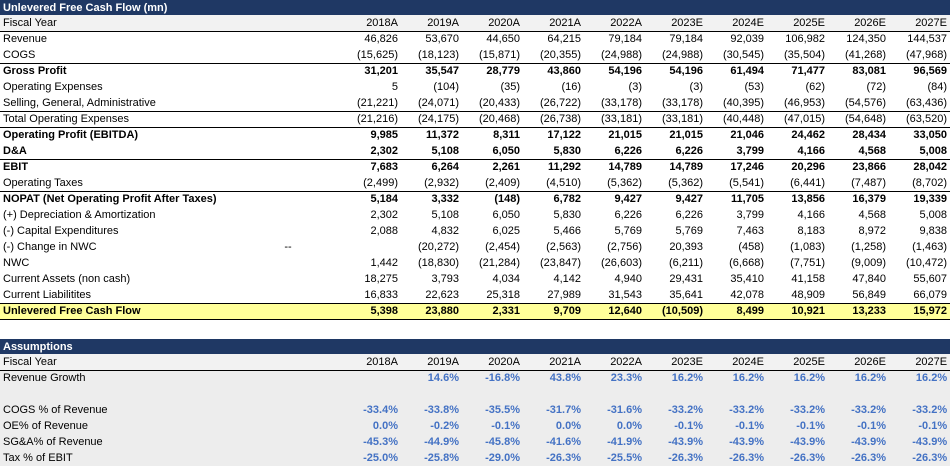 This screenshot has height=466, width=950. I want to click on ufcf-value: (10,509), so click(675, 311).